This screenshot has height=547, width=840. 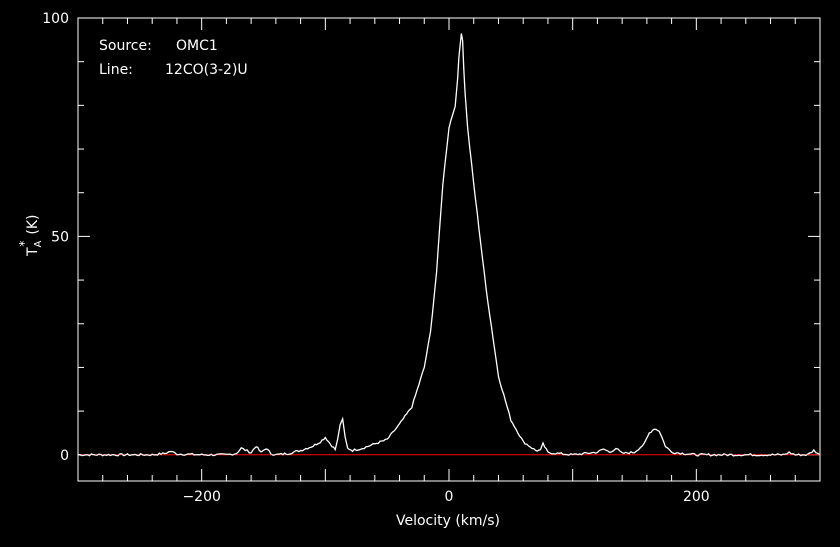 I want to click on x-axis-label: Velocity (km/s), so click(x=448, y=521).